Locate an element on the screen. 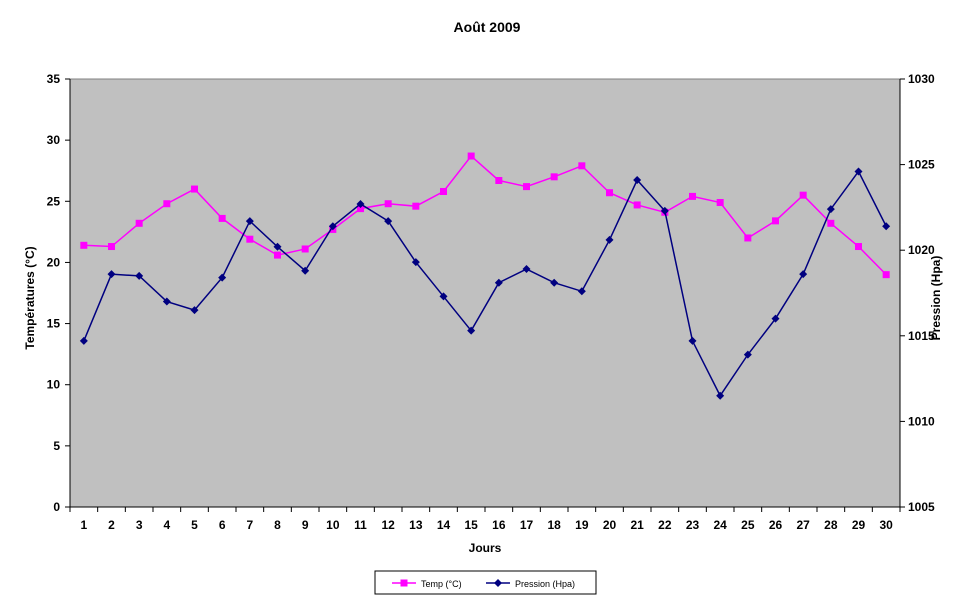  x-tick-label: 19 is located at coordinates (582, 525).